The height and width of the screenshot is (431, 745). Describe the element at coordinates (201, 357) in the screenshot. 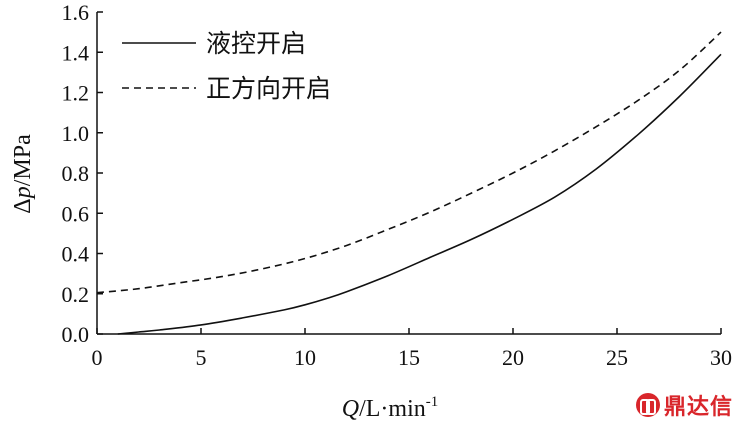

I see `x-tick-label: 5` at that location.